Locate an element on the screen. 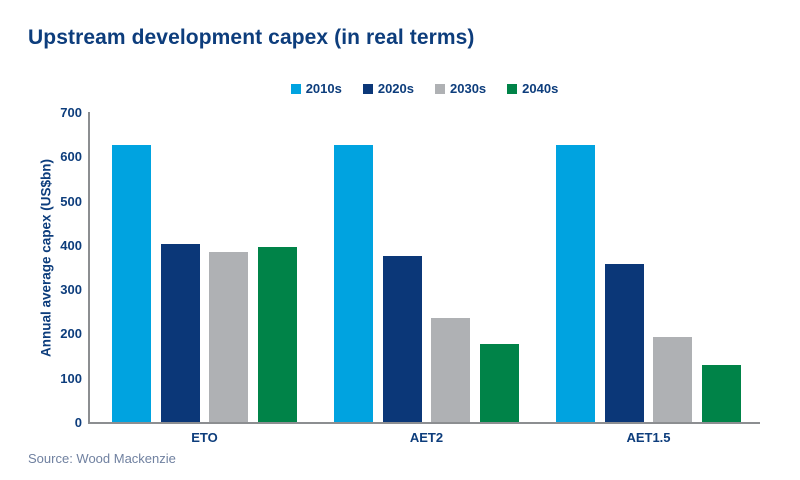 This screenshot has height=480, width=800. legend-item-2040s: 2040s is located at coordinates (532, 88).